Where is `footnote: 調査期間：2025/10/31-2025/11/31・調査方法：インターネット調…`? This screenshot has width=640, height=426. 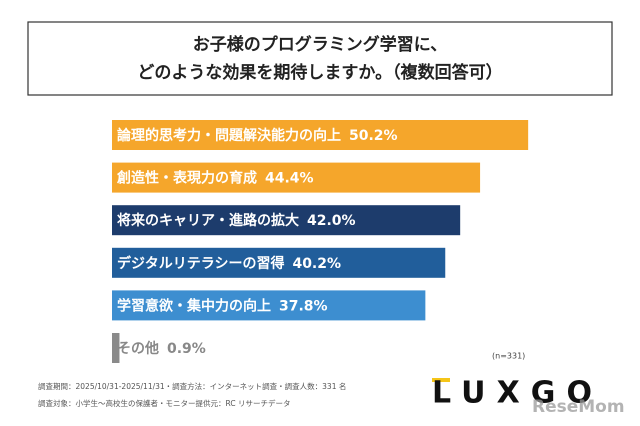 footnote: 調査期間：2025/10/31-2025/11/31・調査方法：インターネット調… is located at coordinates (192, 386).